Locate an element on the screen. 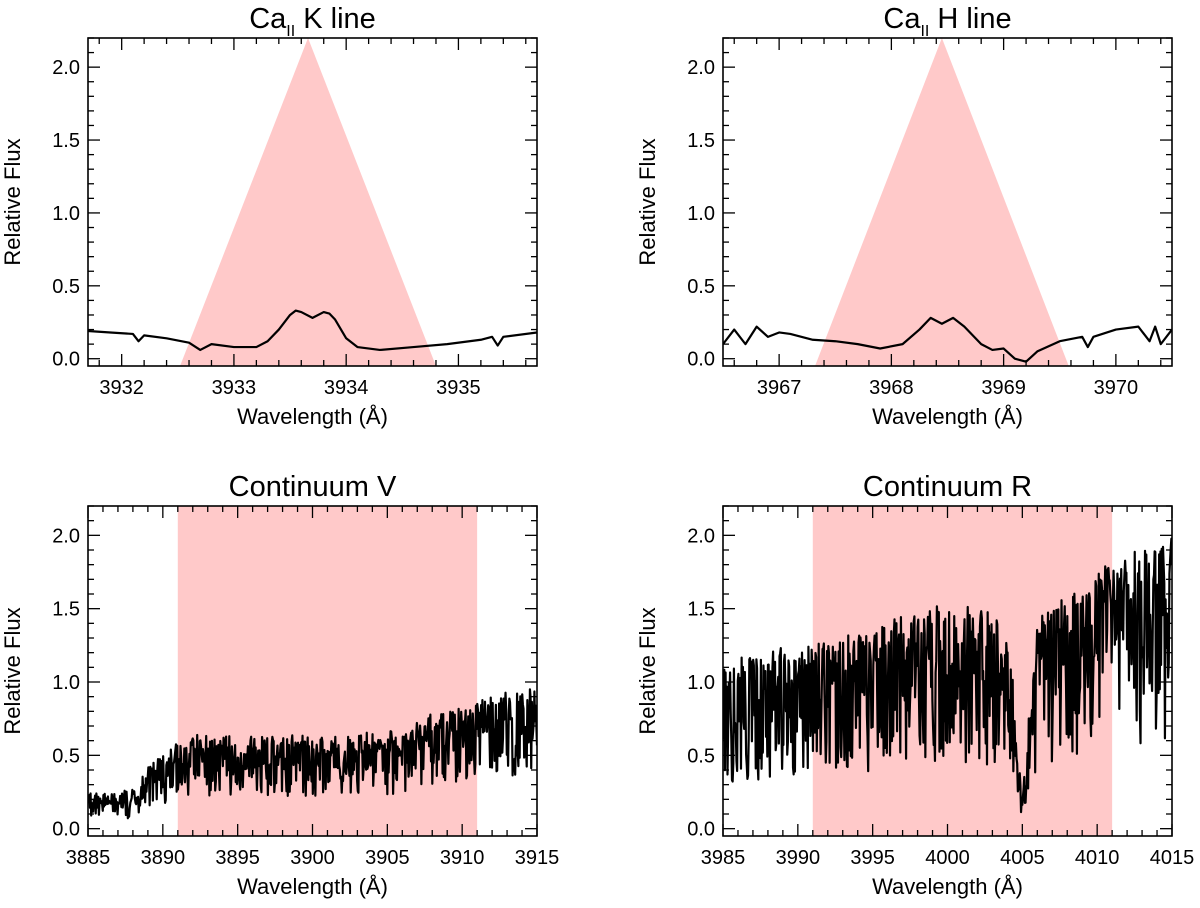 Image resolution: width=1200 pixels, height=908 pixels. panel-title: Continuum V is located at coordinates (313, 487).